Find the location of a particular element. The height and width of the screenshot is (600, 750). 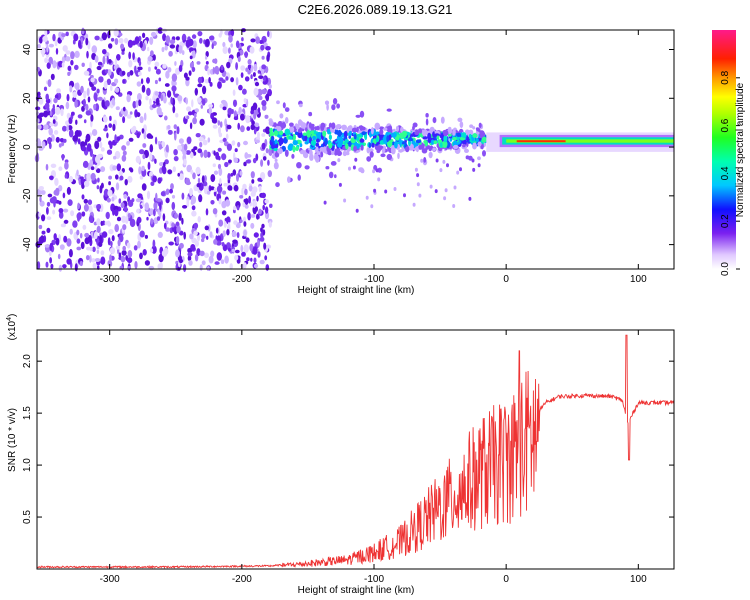

spectrogram-x-label: Height of straight line (km) is located at coordinates (356, 290).